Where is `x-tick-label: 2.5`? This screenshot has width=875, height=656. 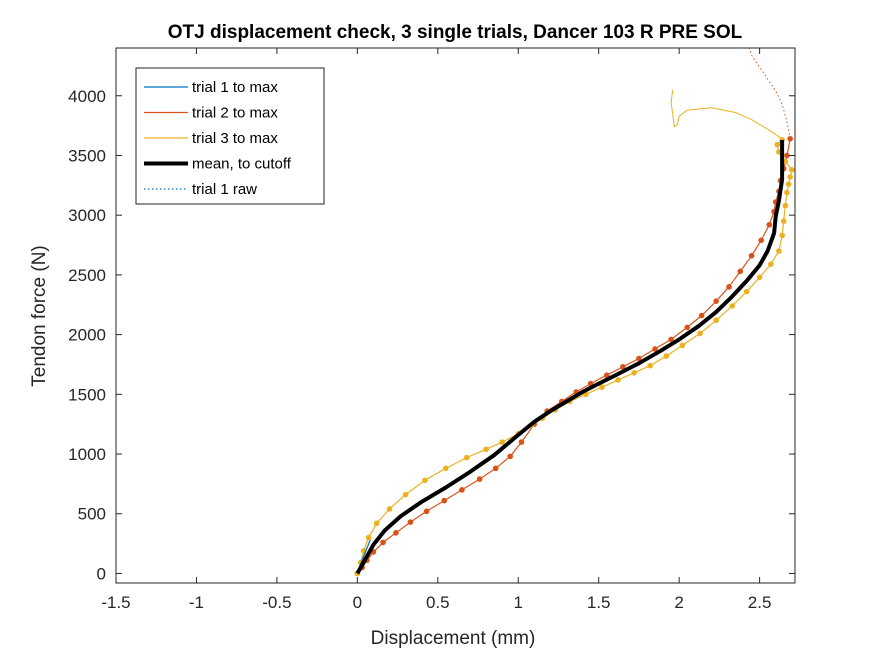
x-tick-label: 2.5 is located at coordinates (760, 602).